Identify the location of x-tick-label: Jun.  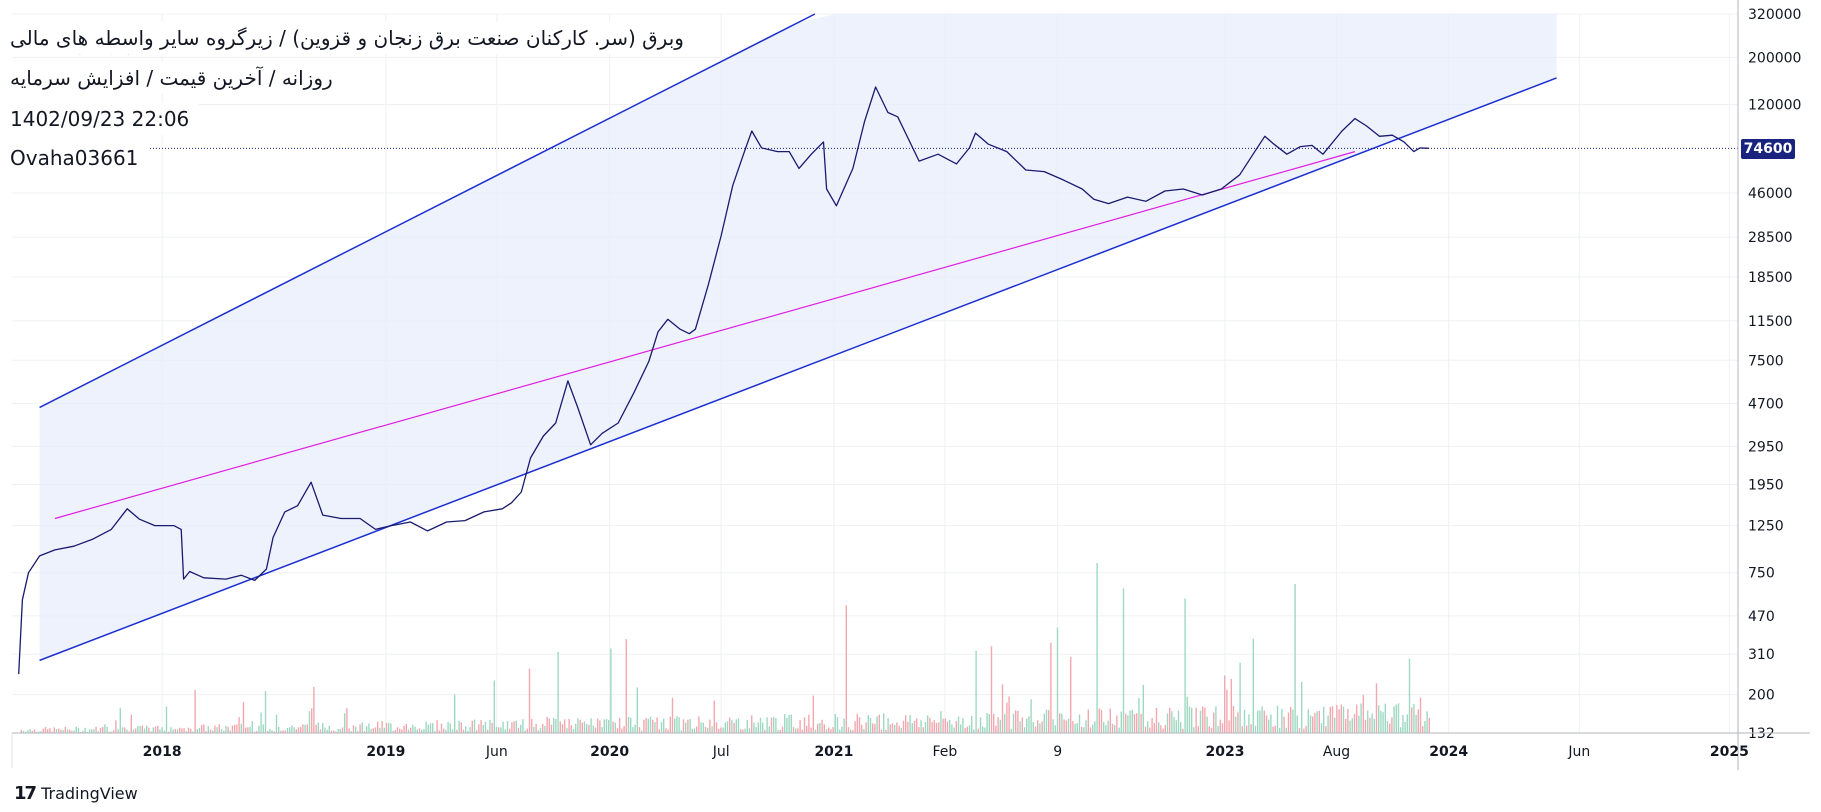
(496, 752).